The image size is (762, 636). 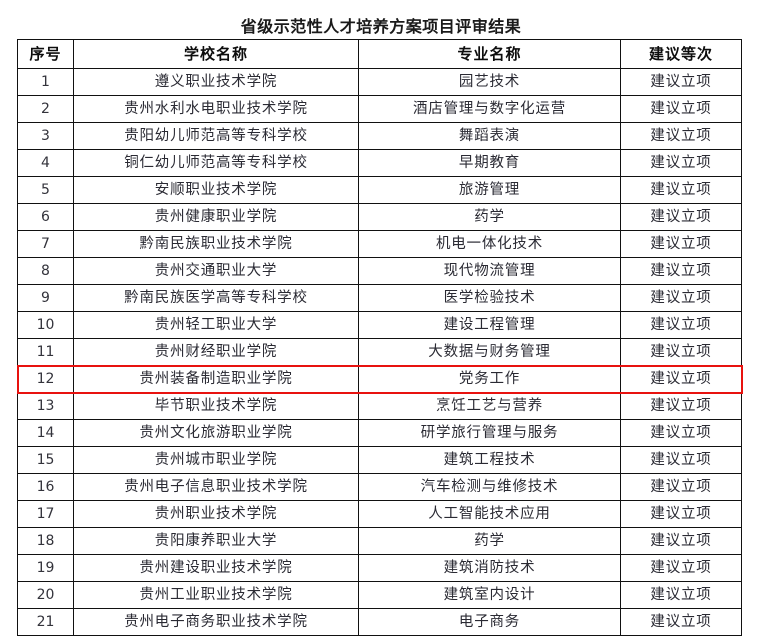 I want to click on table-row: 18 贵阳康养职业大学 药学 建议立项, so click(x=379, y=541).